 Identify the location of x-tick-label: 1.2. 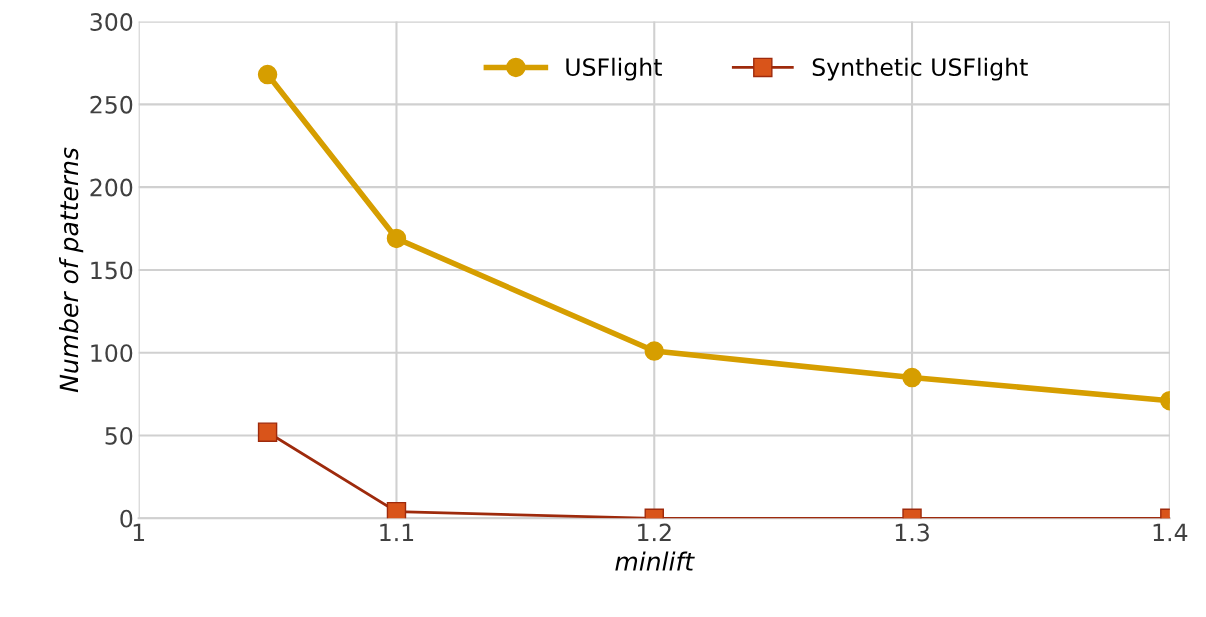
(654, 532).